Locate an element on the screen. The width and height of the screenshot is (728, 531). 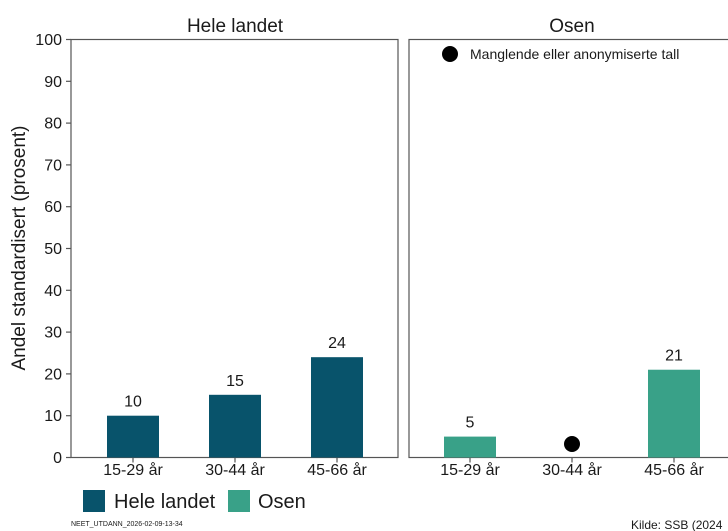
chart-code: NEET_UTDANN_2026-02-09-13-34 is located at coordinates (127, 524).